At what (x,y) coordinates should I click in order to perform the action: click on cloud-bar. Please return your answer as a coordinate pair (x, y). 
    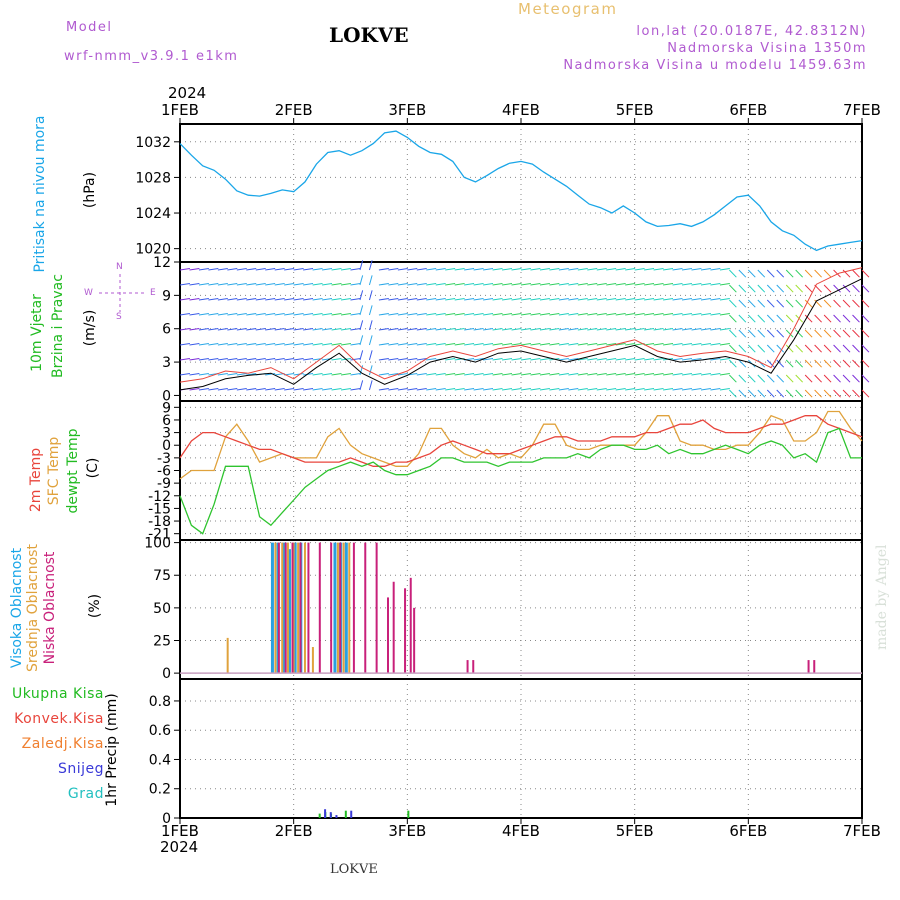
    Looking at the image, I should click on (284, 608).